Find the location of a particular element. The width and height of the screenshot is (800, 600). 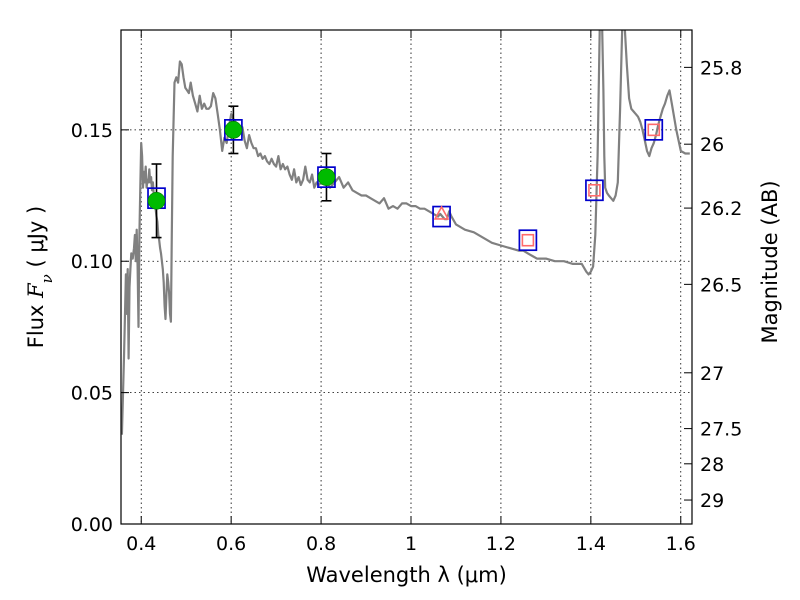

x-tick-label: 0.6 is located at coordinates (231, 544).